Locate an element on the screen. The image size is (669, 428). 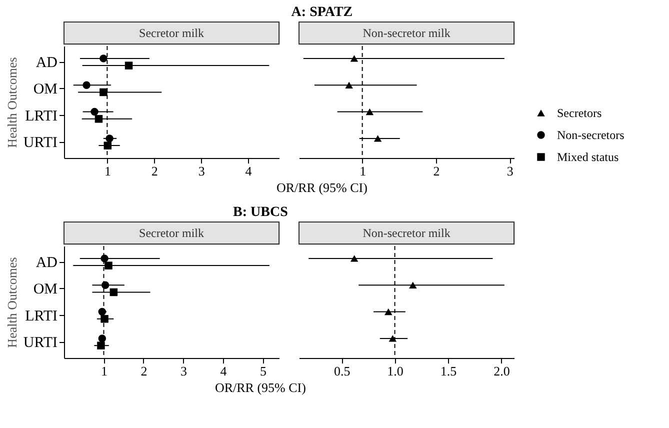
x-tick-label: 5 is located at coordinates (263, 371).